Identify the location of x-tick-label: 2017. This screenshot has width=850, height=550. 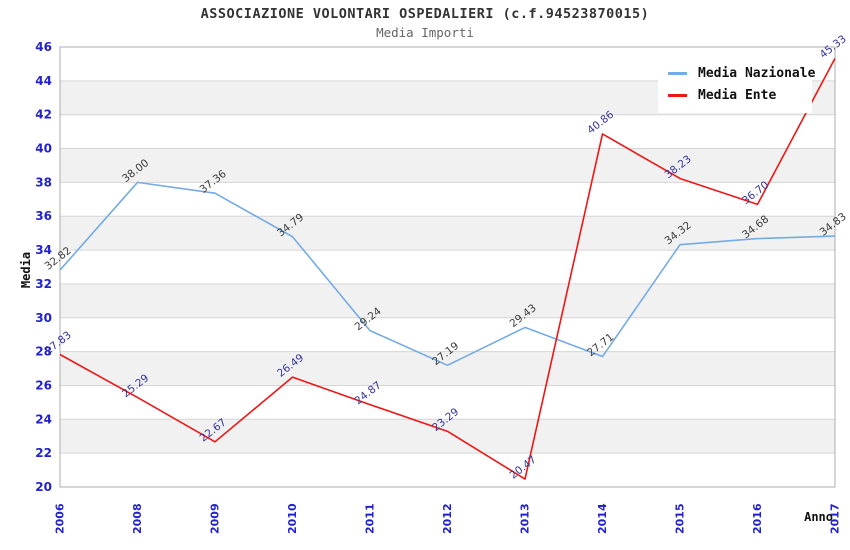
(835, 518).